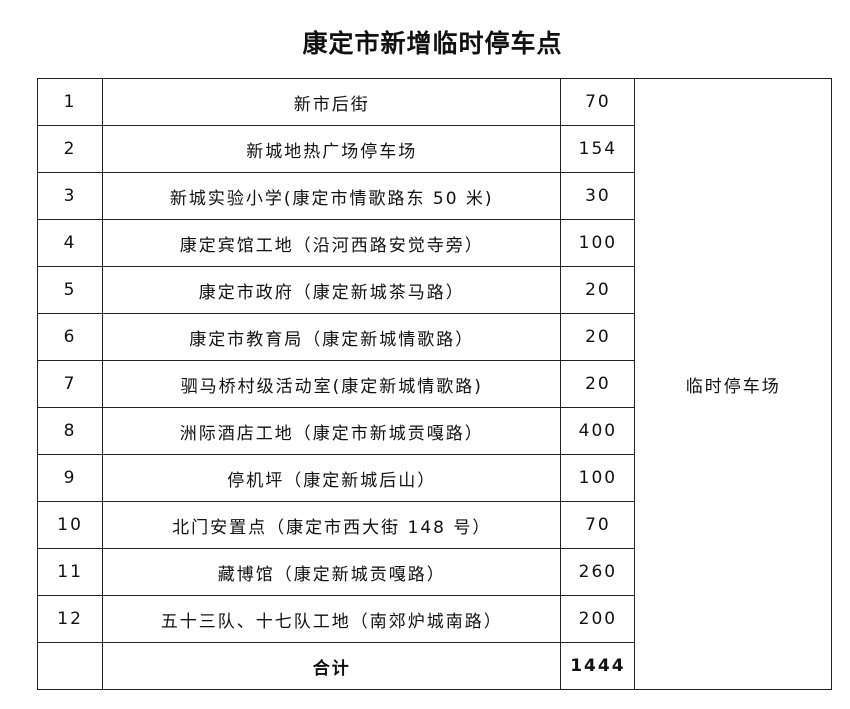 Image resolution: width=850 pixels, height=709 pixels. Describe the element at coordinates (70, 243) in the screenshot. I see `row-number: 4` at that location.